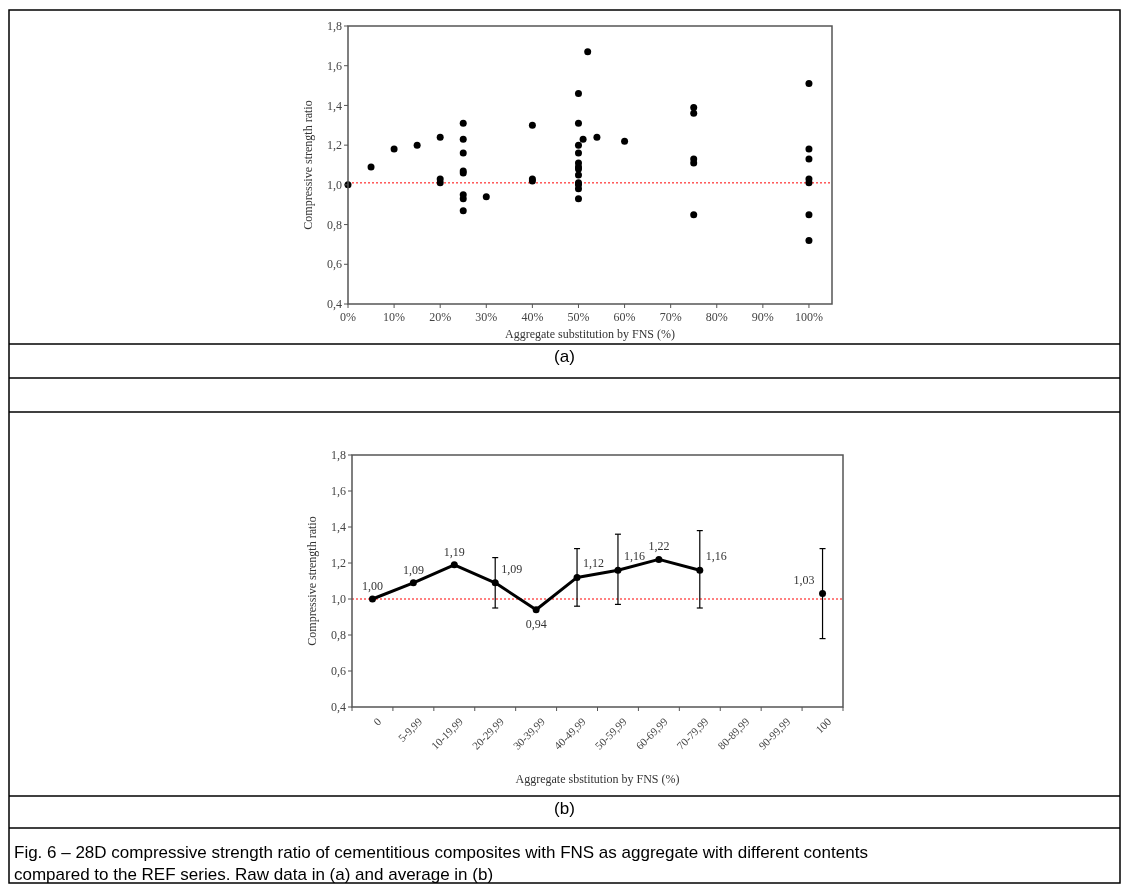  I want to click on x-tick-label: 0, so click(377, 721).